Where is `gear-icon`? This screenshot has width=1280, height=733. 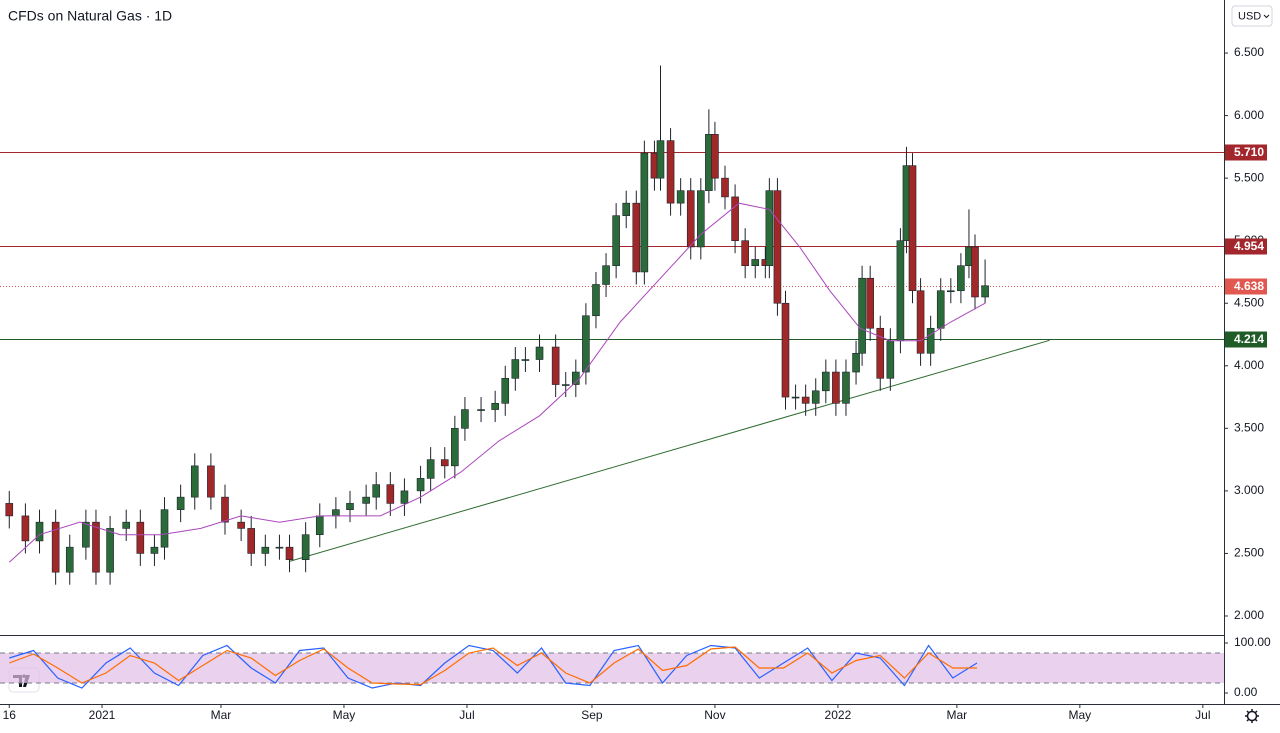
gear-icon is located at coordinates (1252, 716).